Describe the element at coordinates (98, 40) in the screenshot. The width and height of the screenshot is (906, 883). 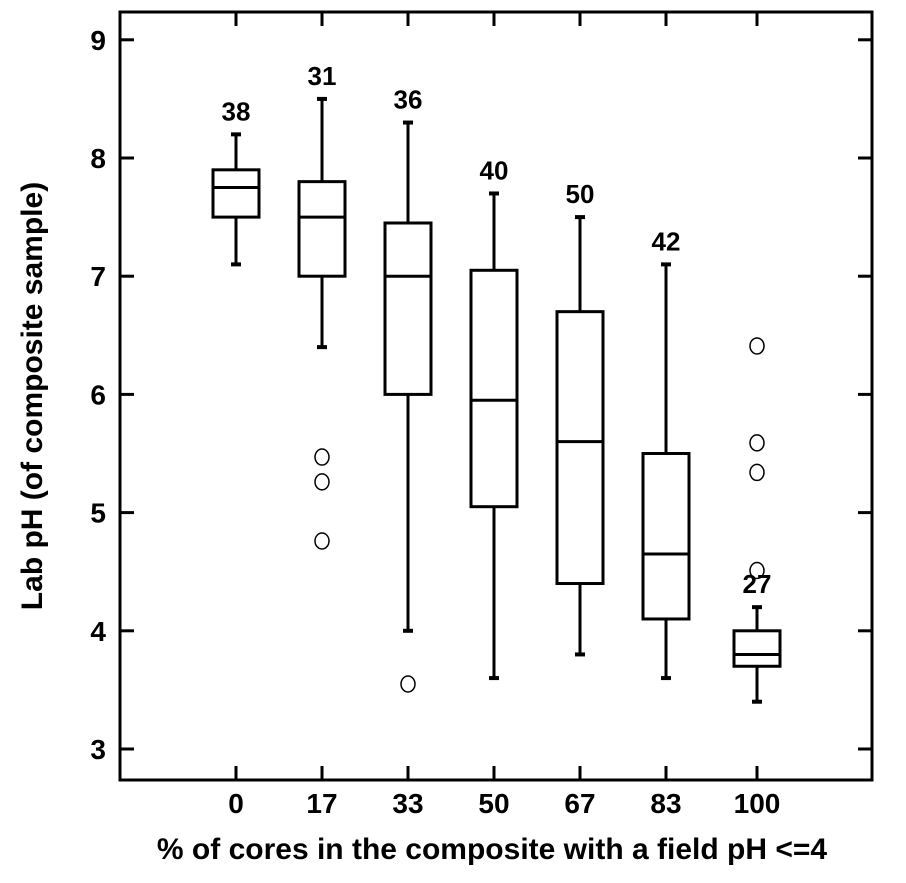
I see `y-tick-label: 9` at that location.